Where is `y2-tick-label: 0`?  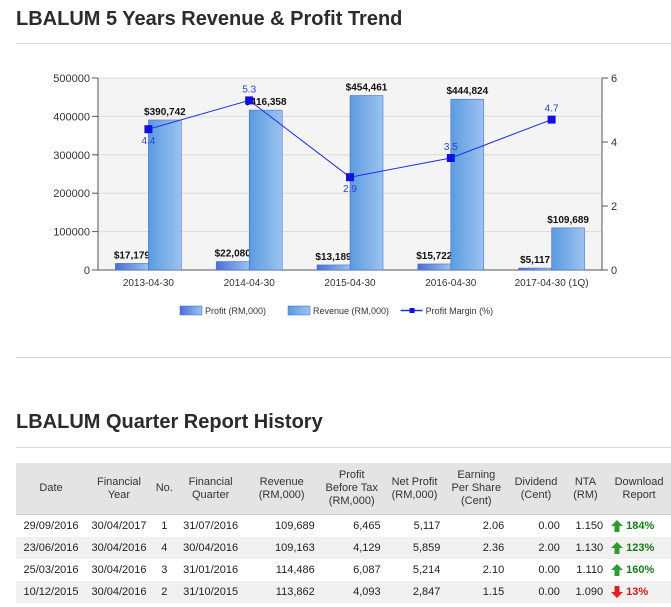
y2-tick-label: 0 is located at coordinates (614, 271).